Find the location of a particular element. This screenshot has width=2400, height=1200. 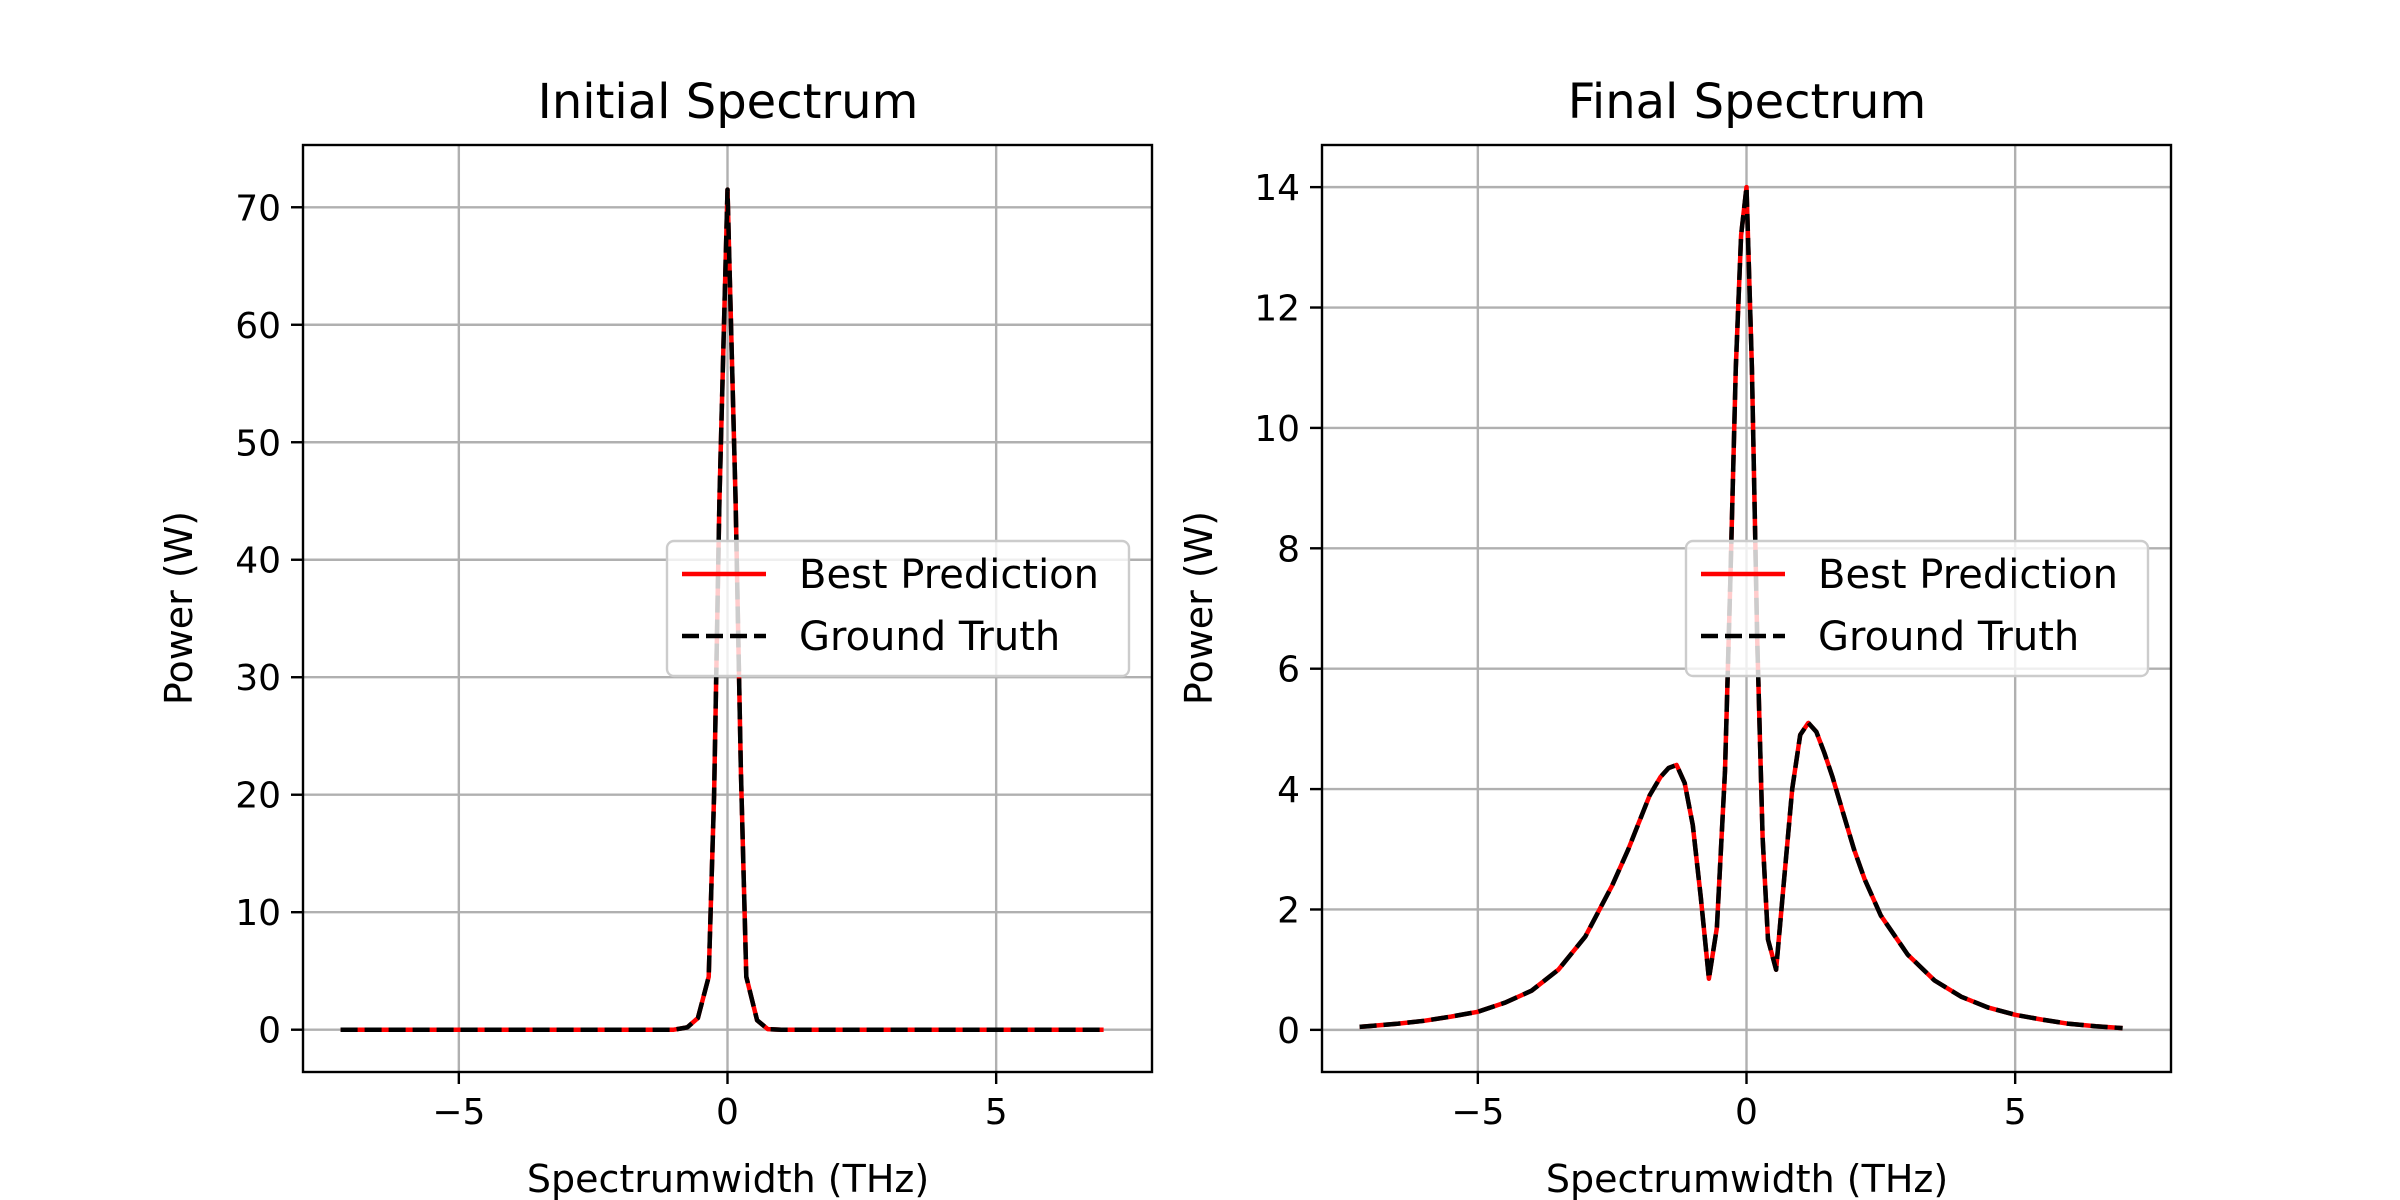

y-tick-label: 6 is located at coordinates (1288, 670).